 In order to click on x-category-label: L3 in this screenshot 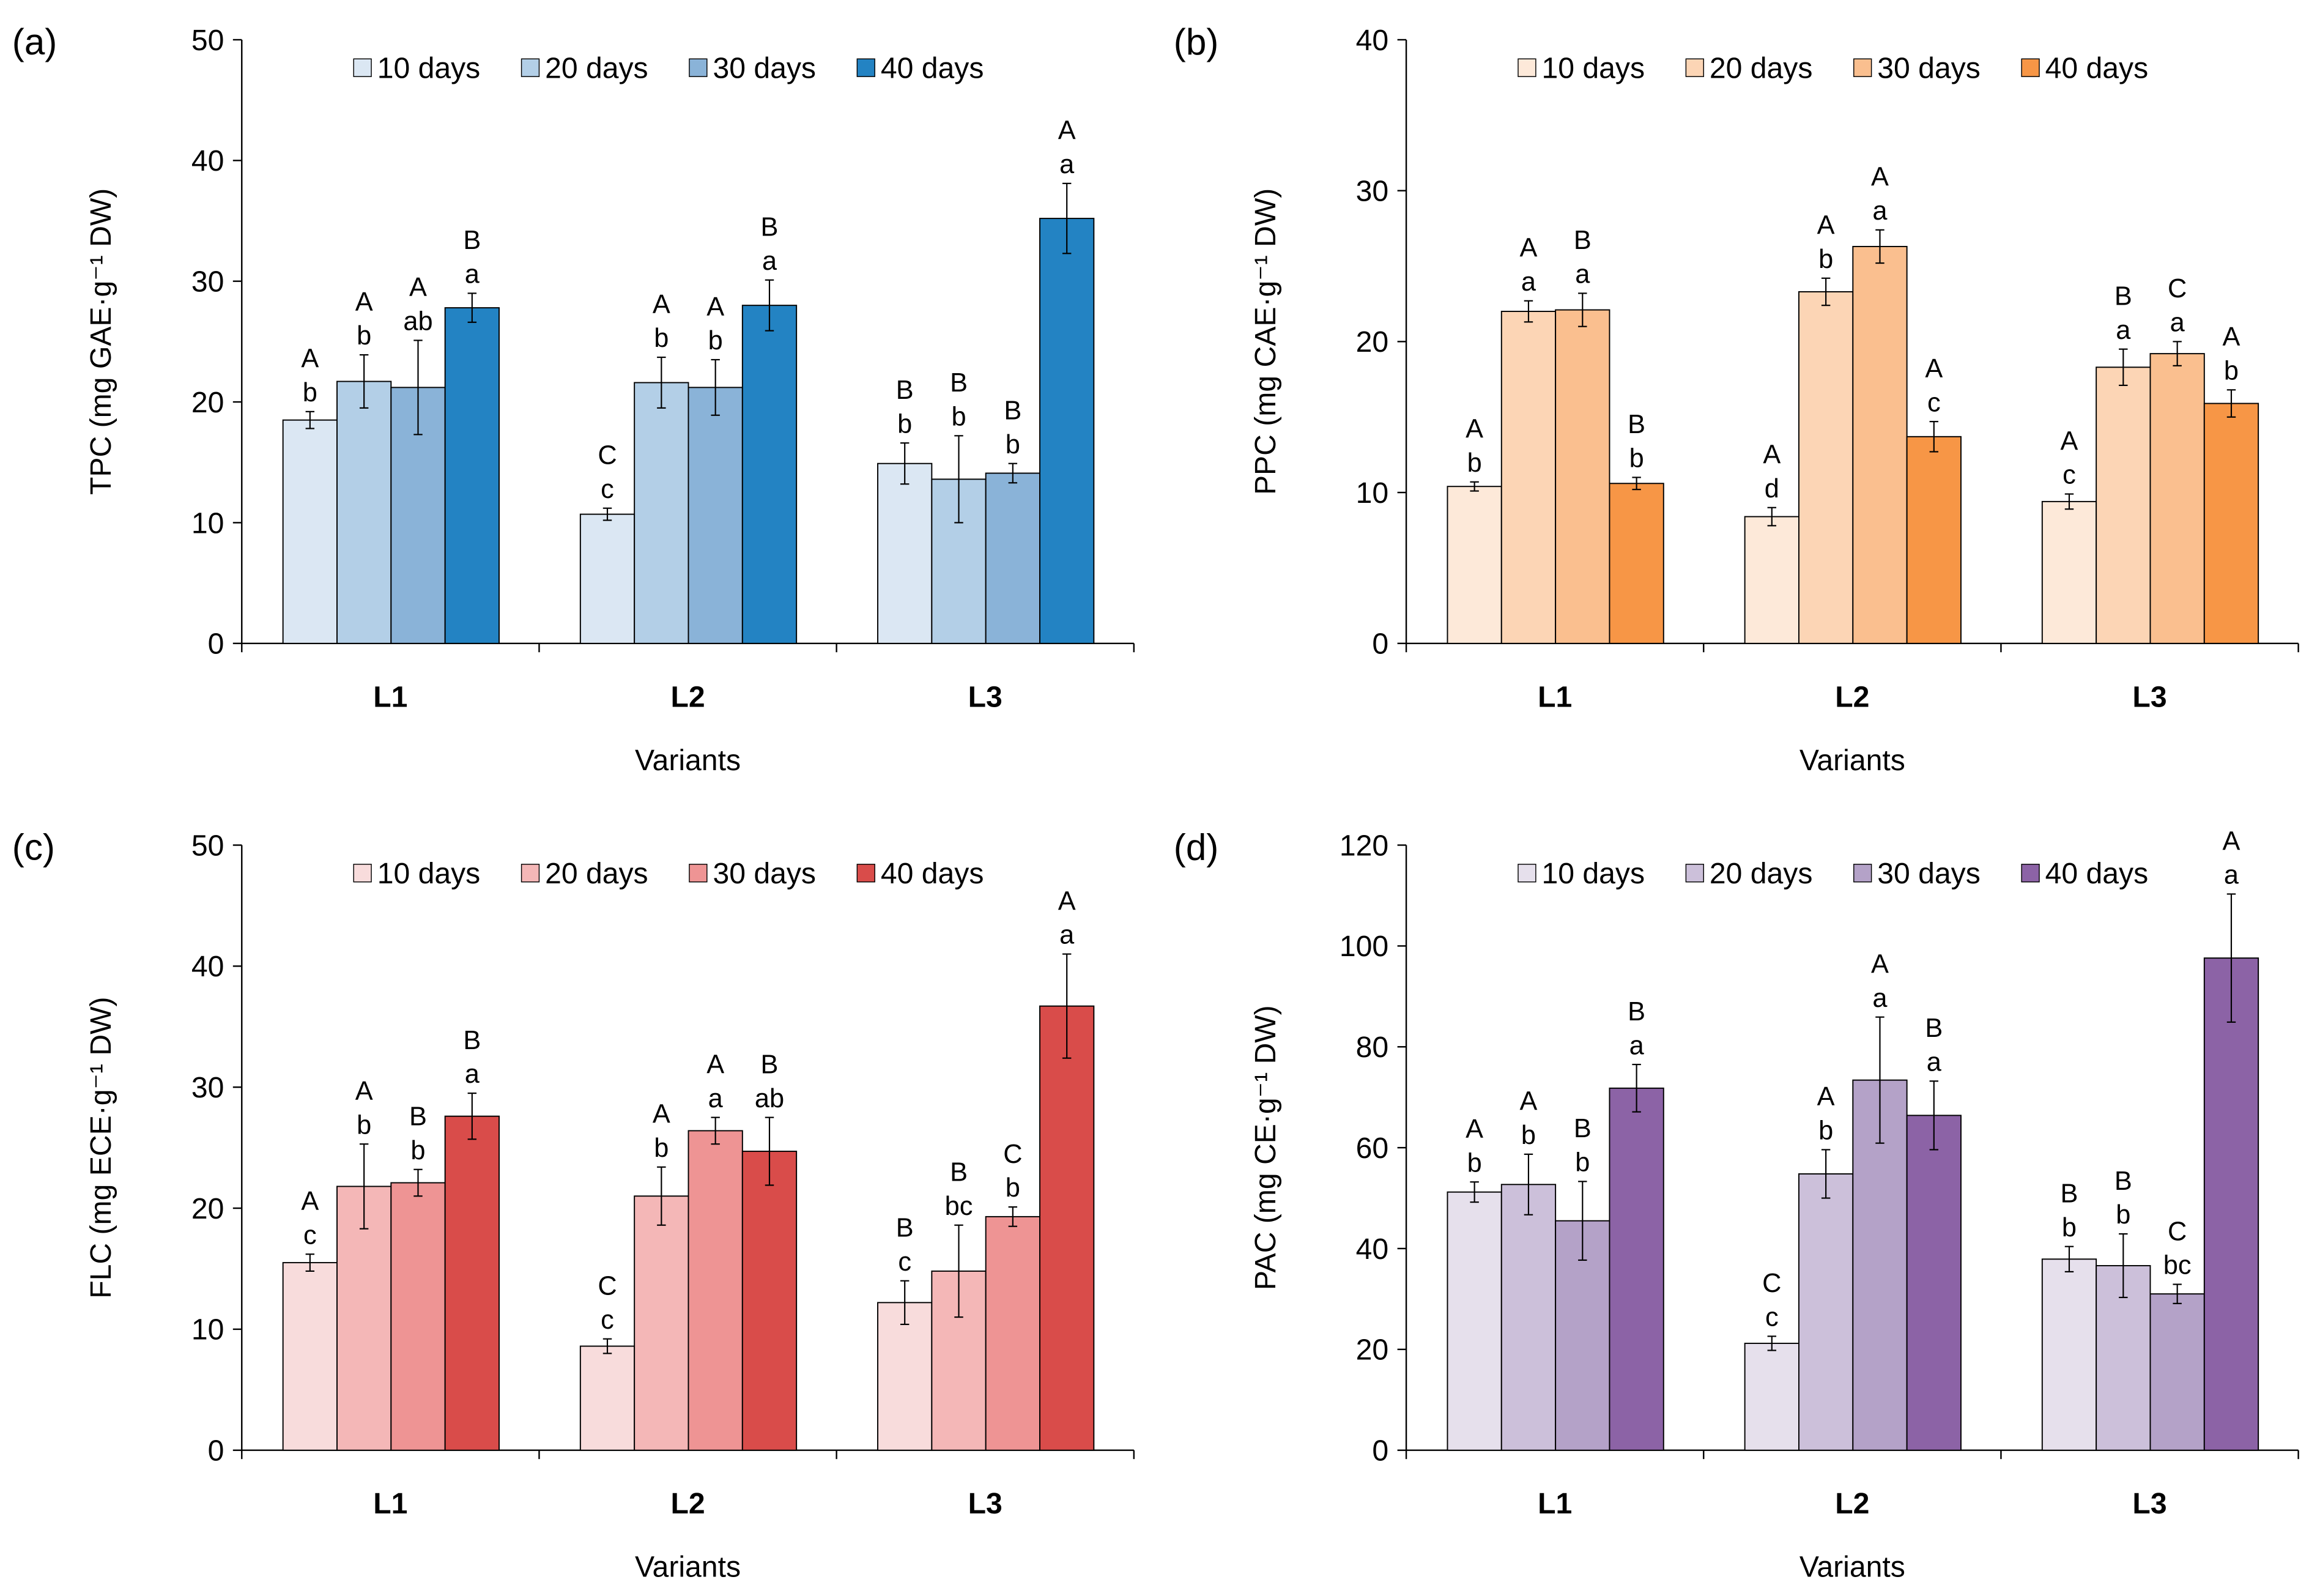, I will do `click(986, 1503)`.